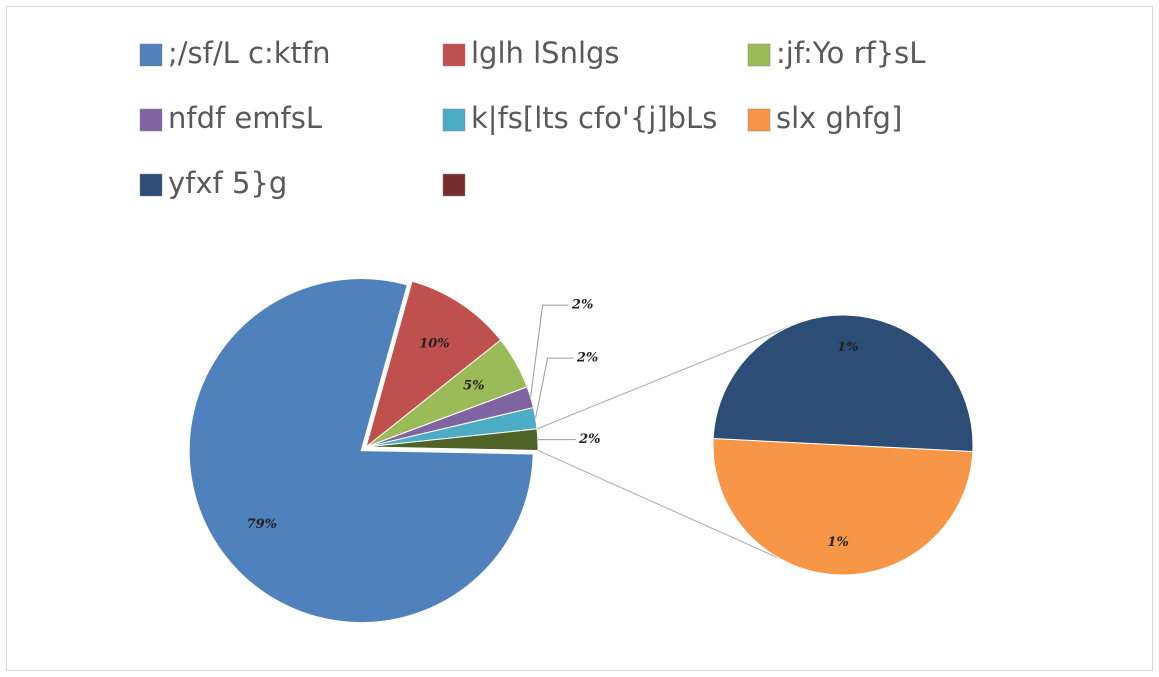 This screenshot has height=677, width=1159. What do you see at coordinates (545, 53) in the screenshot?
I see `legend-label: lglh lSnlgs` at bounding box center [545, 53].